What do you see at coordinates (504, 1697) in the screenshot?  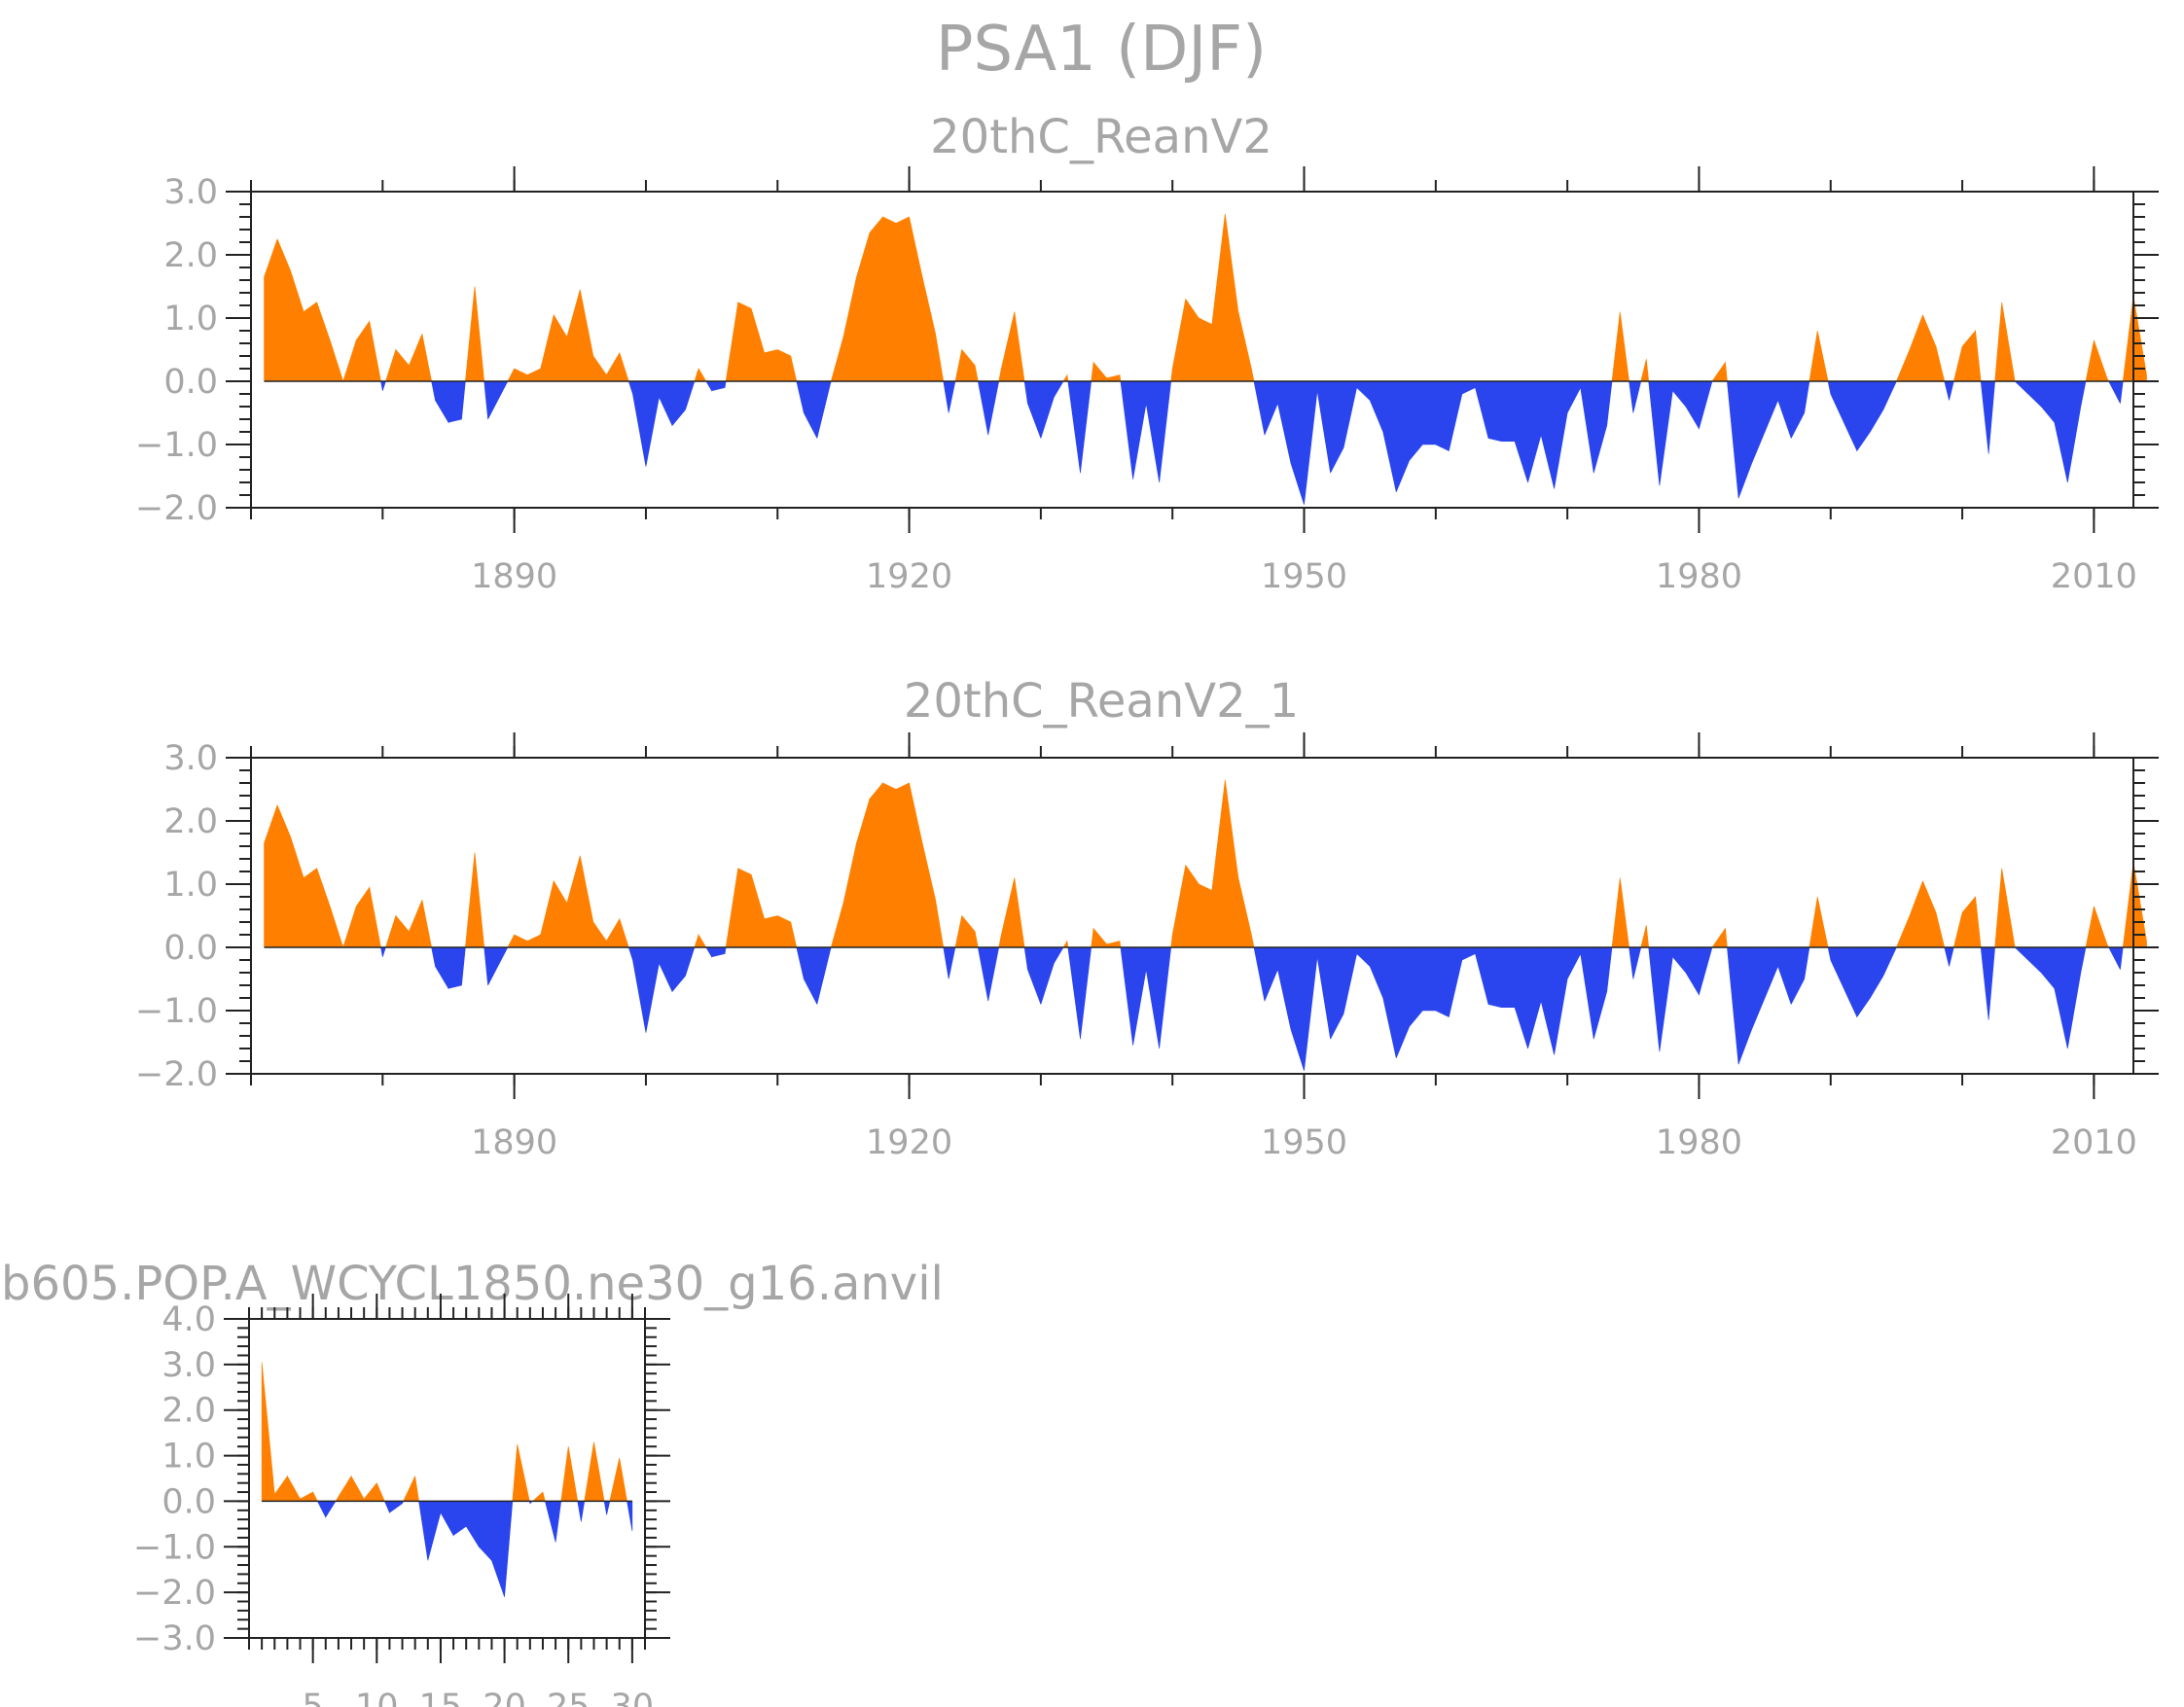 I see `x-tick-label: 20` at bounding box center [504, 1697].